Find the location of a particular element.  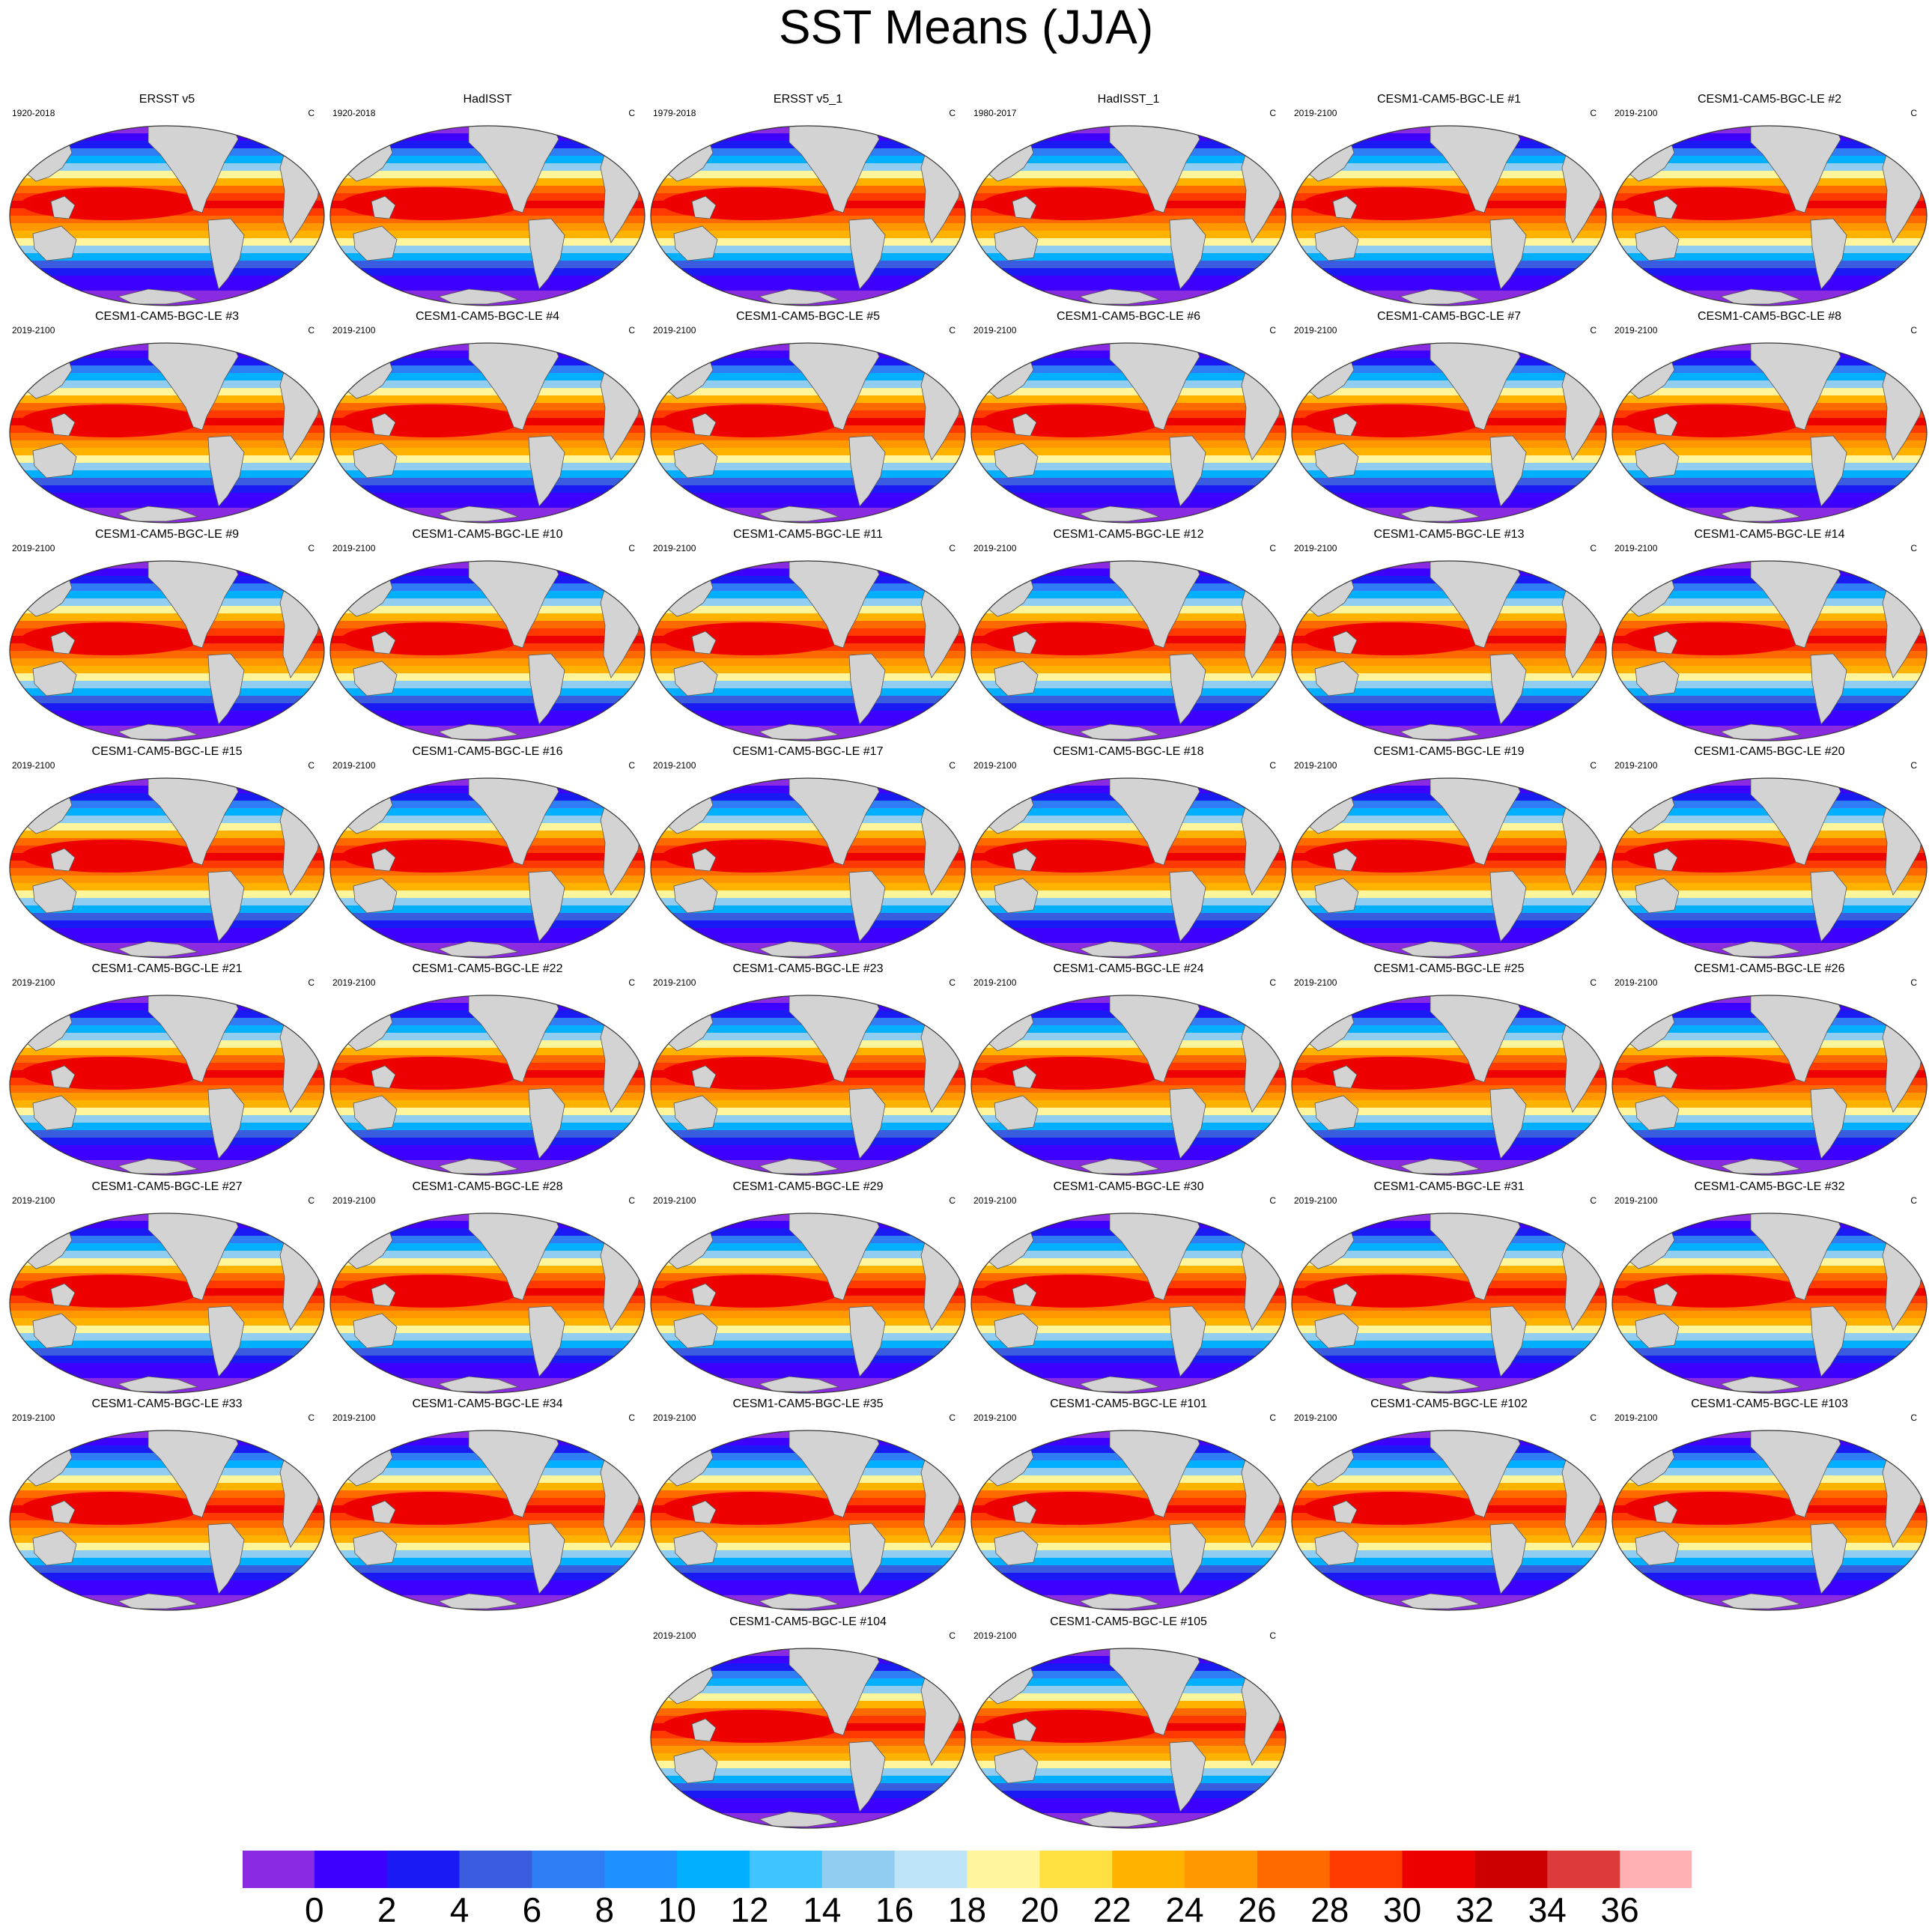

map-panel: CESM1-CAM5-BGC-LE #15 2019-2100 C is located at coordinates (167, 853).